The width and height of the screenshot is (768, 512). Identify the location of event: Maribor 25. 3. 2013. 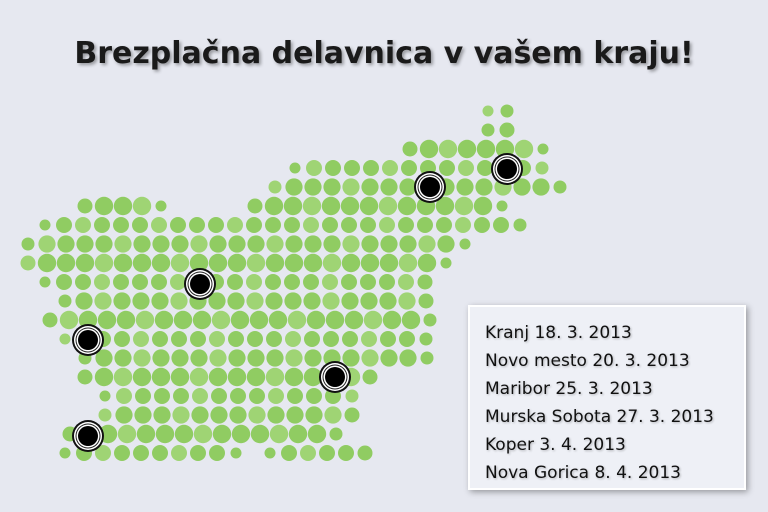
(569, 389).